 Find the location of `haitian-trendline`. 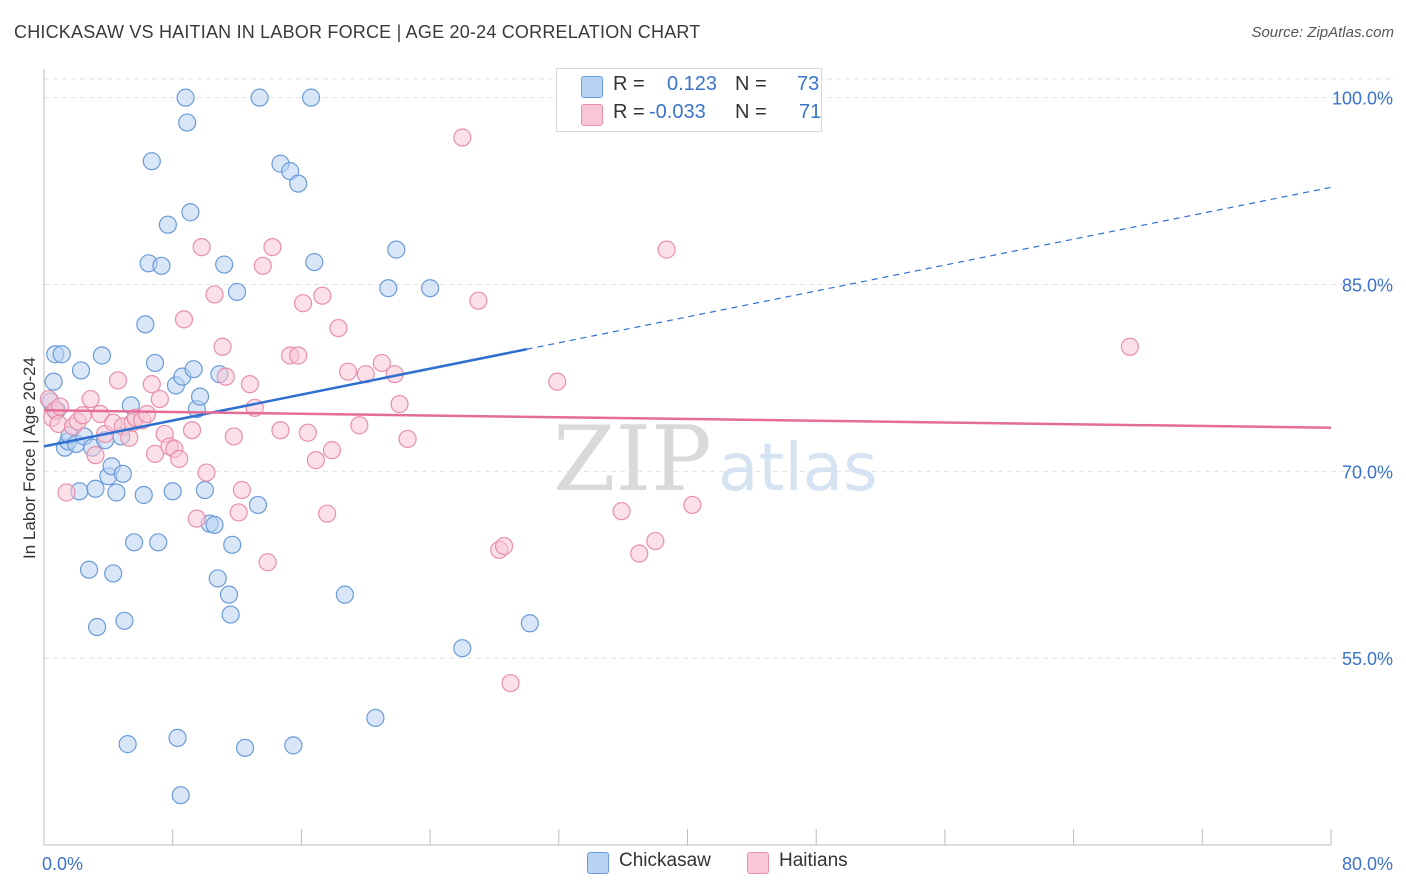

haitian-trendline is located at coordinates (687, 419).